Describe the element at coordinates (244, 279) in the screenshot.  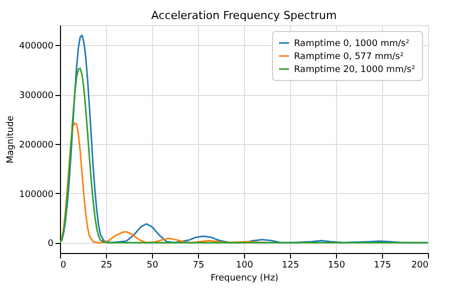
I see `x-axis-title: Frequency (Hz)` at that location.